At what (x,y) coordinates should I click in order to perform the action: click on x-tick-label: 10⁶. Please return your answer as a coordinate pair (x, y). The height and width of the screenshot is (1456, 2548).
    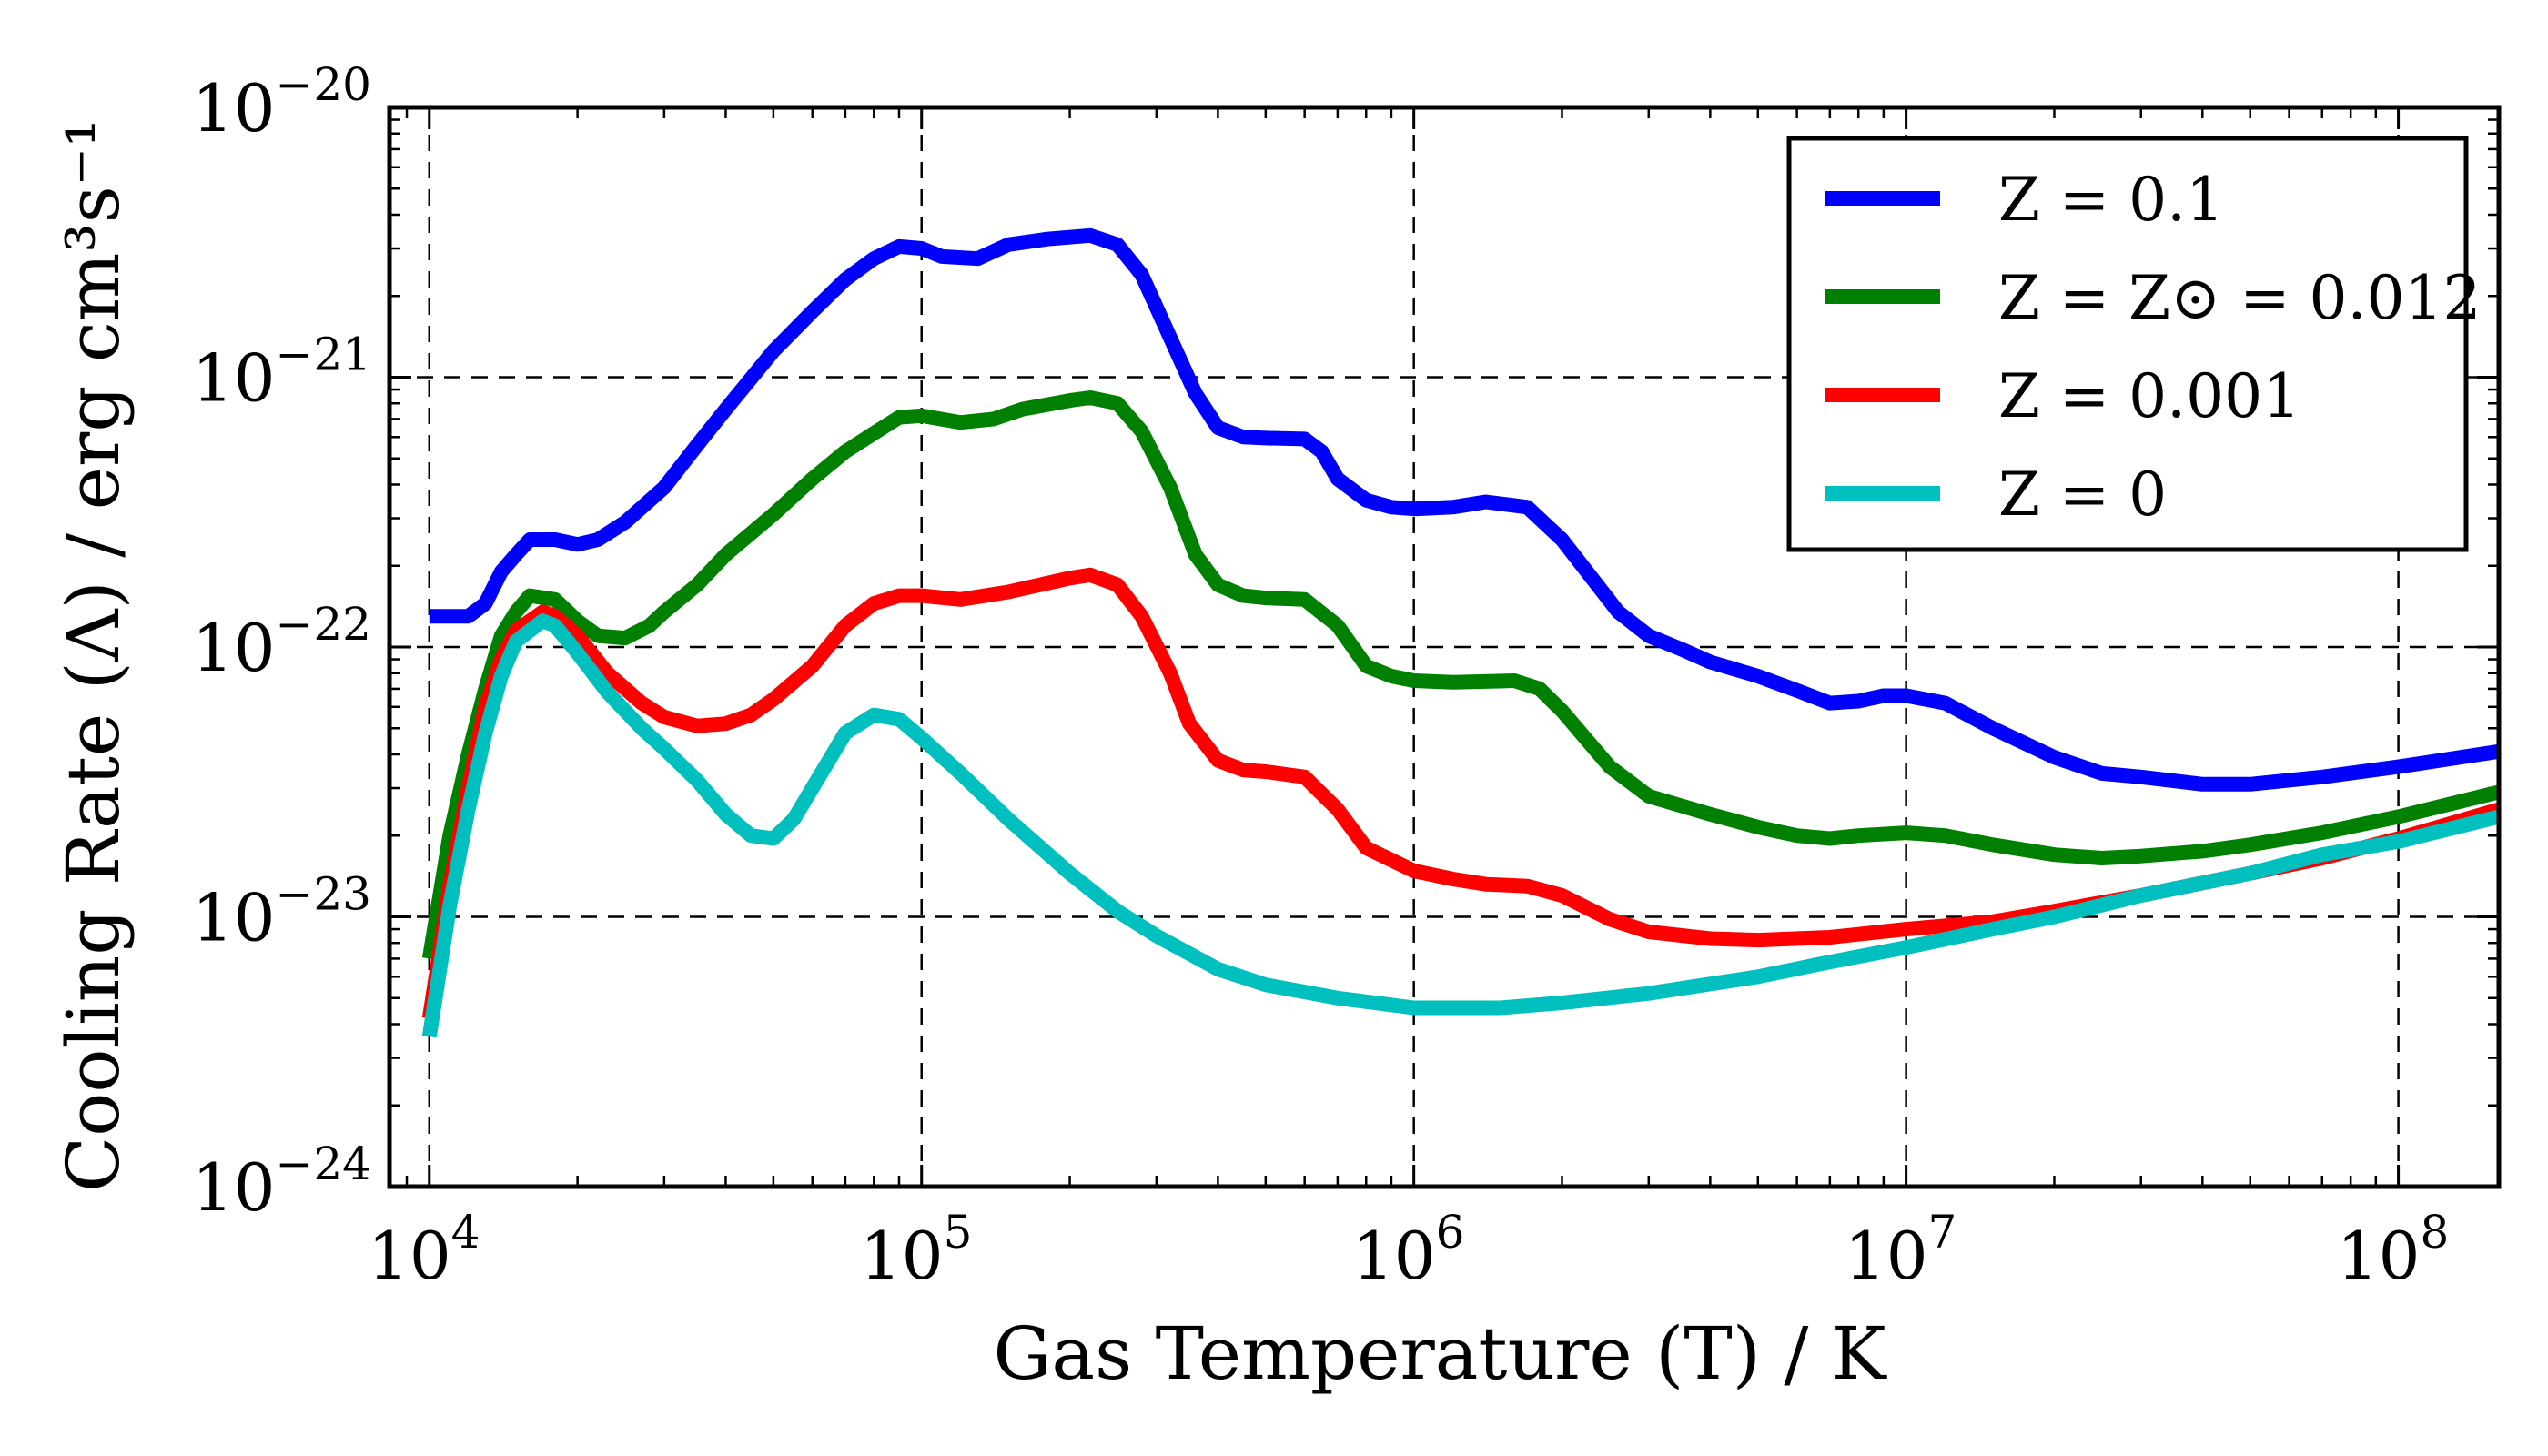
    Looking at the image, I should click on (1408, 1250).